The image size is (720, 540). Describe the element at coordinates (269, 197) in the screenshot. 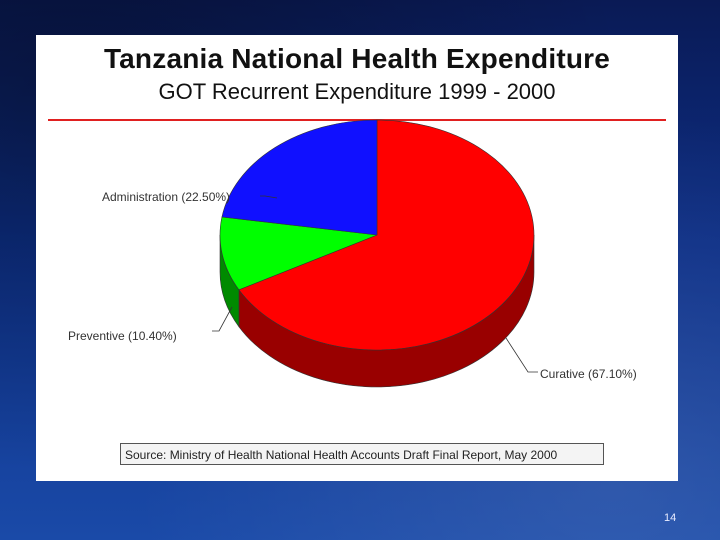

I see `leader-line-administration` at that location.